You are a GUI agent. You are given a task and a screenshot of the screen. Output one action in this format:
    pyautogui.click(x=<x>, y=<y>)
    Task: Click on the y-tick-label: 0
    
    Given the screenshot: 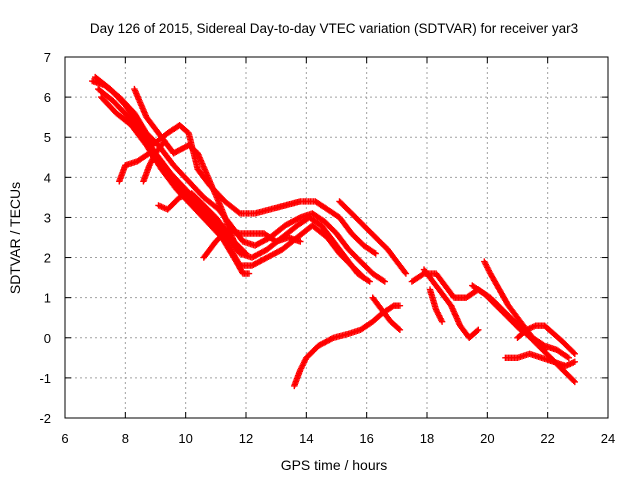 What is the action you would take?
    pyautogui.click(x=47, y=338)
    